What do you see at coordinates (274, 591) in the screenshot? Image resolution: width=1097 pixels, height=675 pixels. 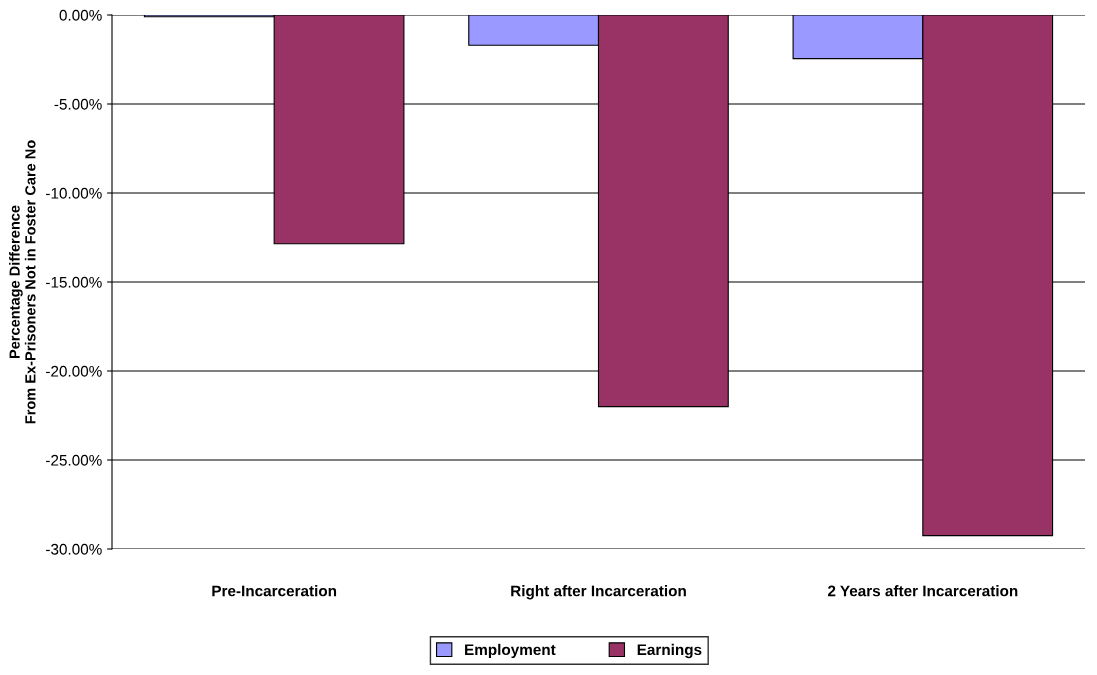 I see `x-tick-label: Pre-Incarceration` at bounding box center [274, 591].